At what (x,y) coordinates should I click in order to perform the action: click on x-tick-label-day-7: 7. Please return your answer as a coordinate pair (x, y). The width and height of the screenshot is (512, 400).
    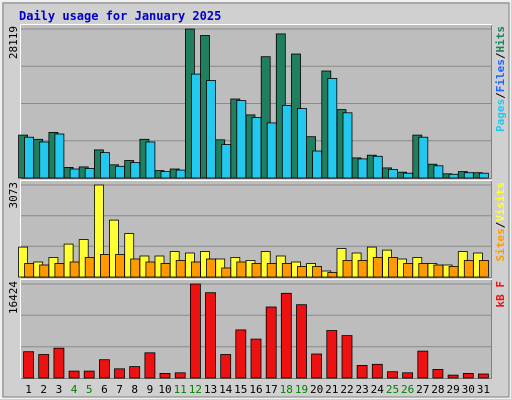
    Looking at the image, I should click on (119, 389).